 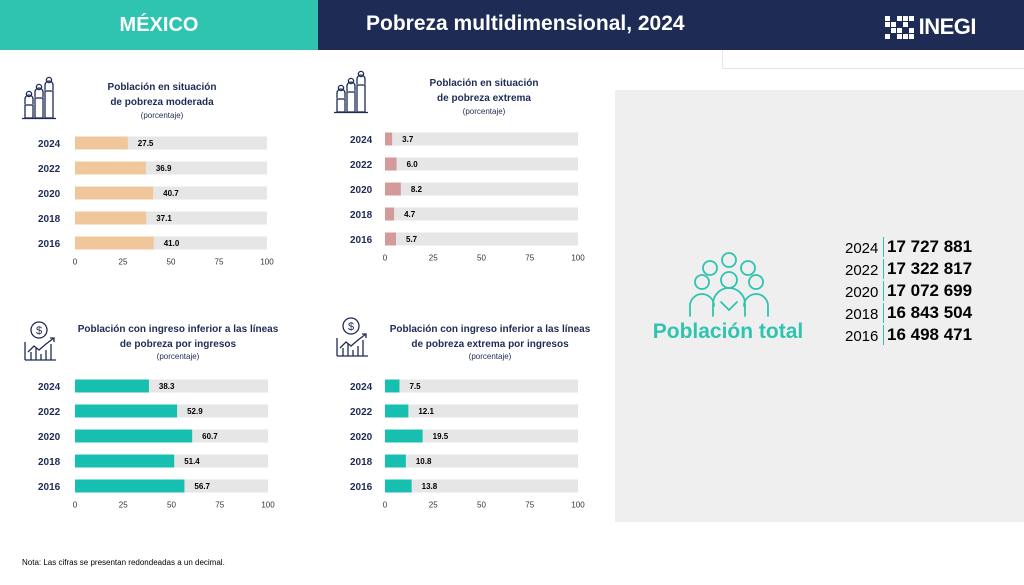 What do you see at coordinates (167, 386) in the screenshot?
I see `data-label: 38.3` at bounding box center [167, 386].